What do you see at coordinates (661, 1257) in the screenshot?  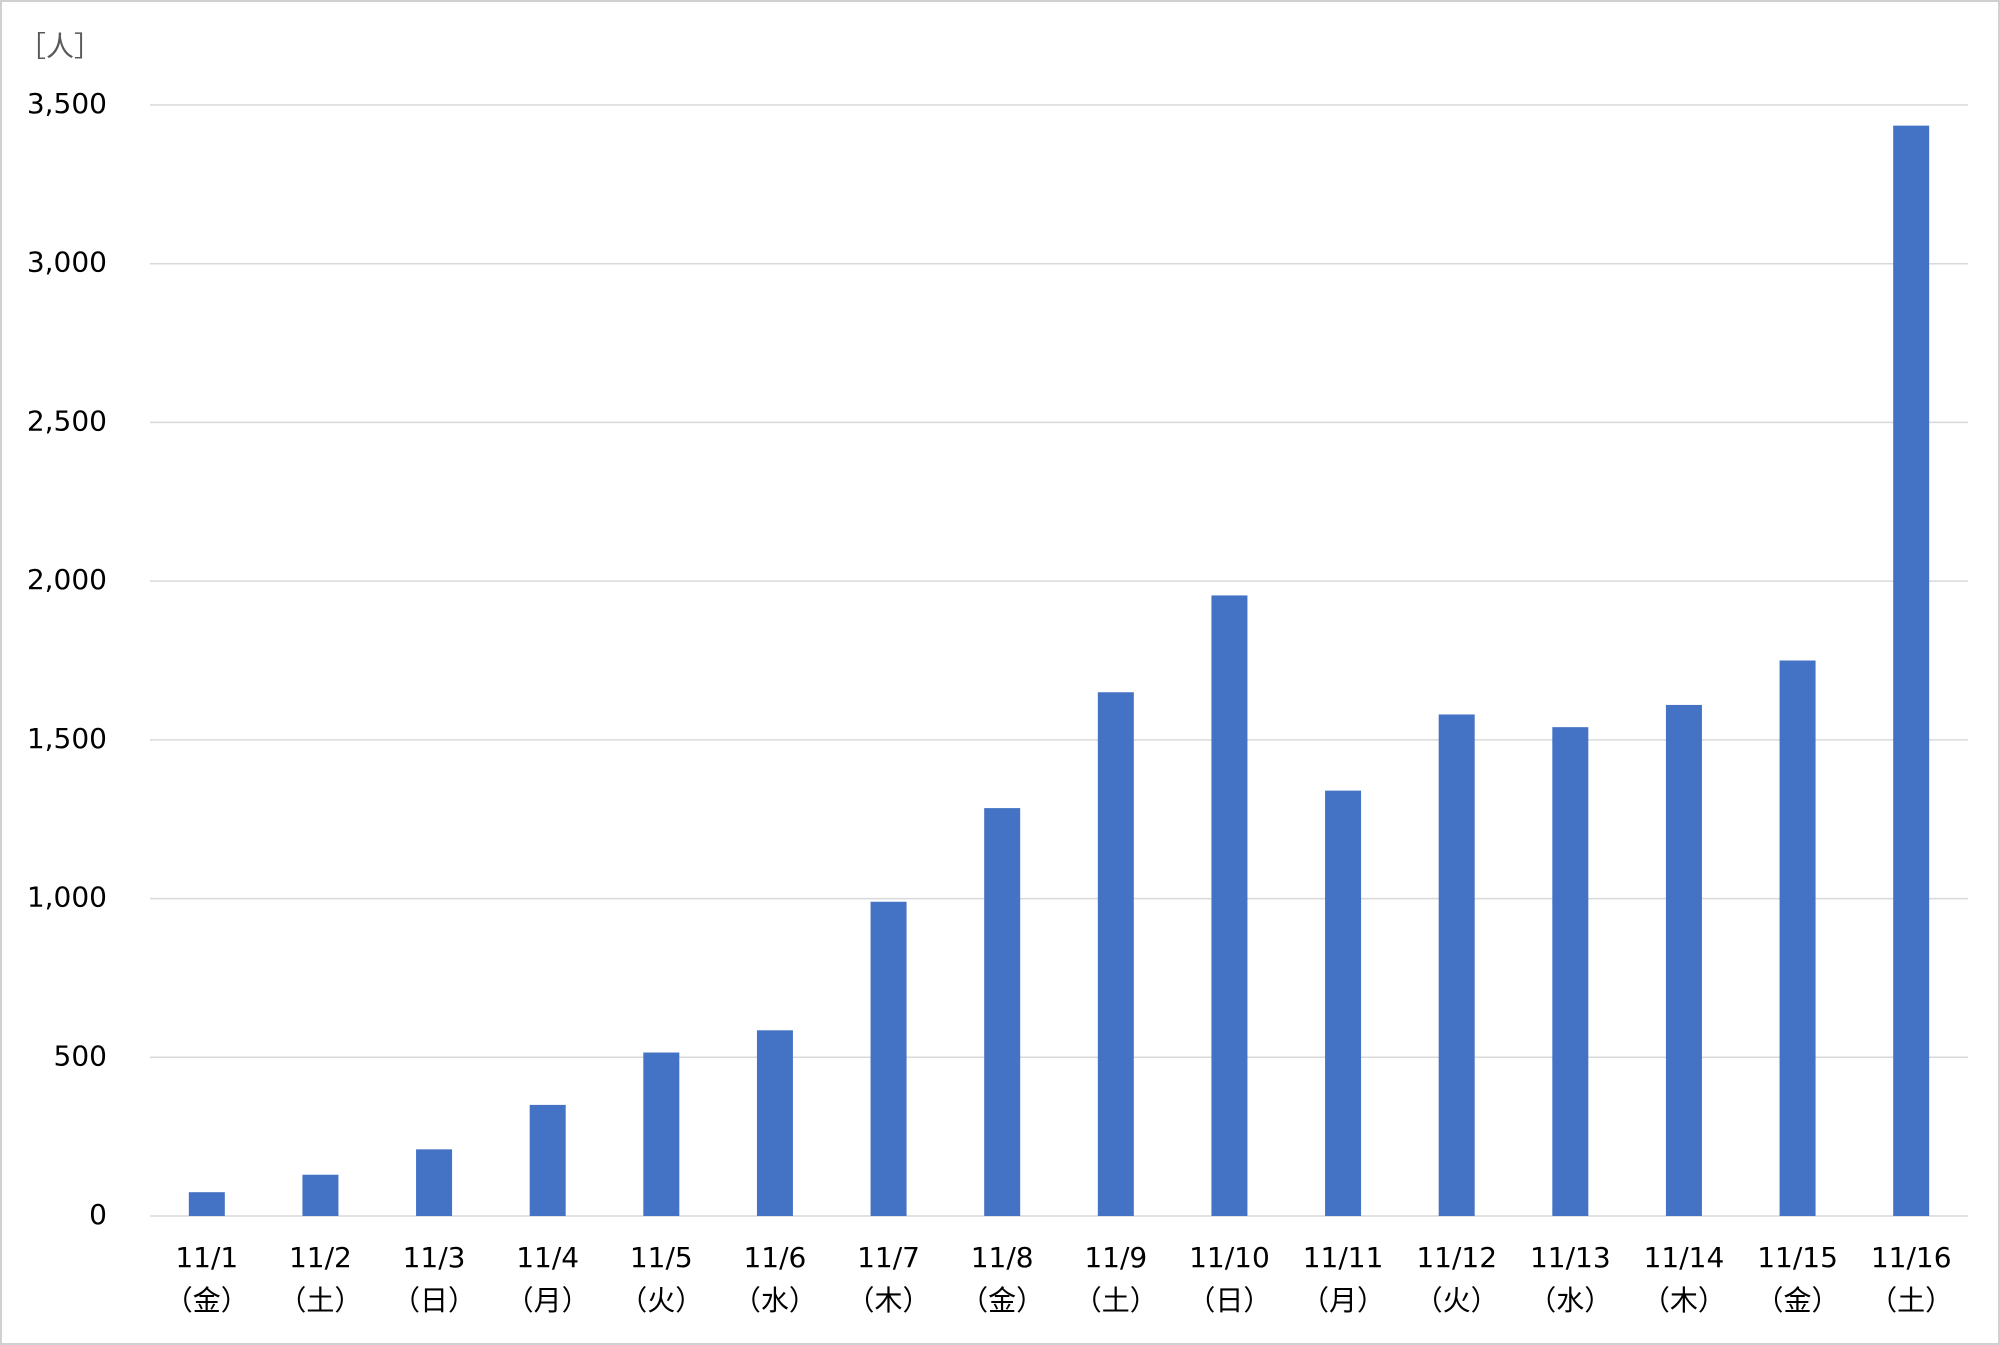 I see `x-tick-label: 11/5` at bounding box center [661, 1257].